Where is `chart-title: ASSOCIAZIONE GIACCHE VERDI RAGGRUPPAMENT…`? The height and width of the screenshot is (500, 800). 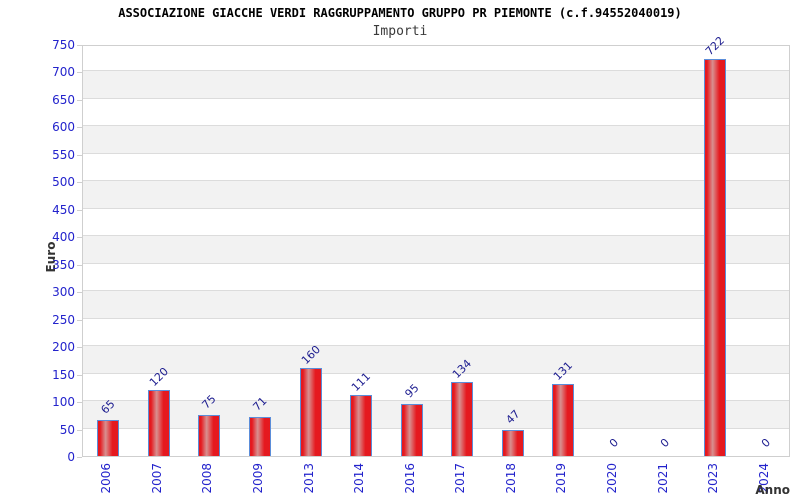
chart-title: ASSOCIAZIONE GIACCHE VERDI RAGGRUPPAMENT… is located at coordinates (400, 13).